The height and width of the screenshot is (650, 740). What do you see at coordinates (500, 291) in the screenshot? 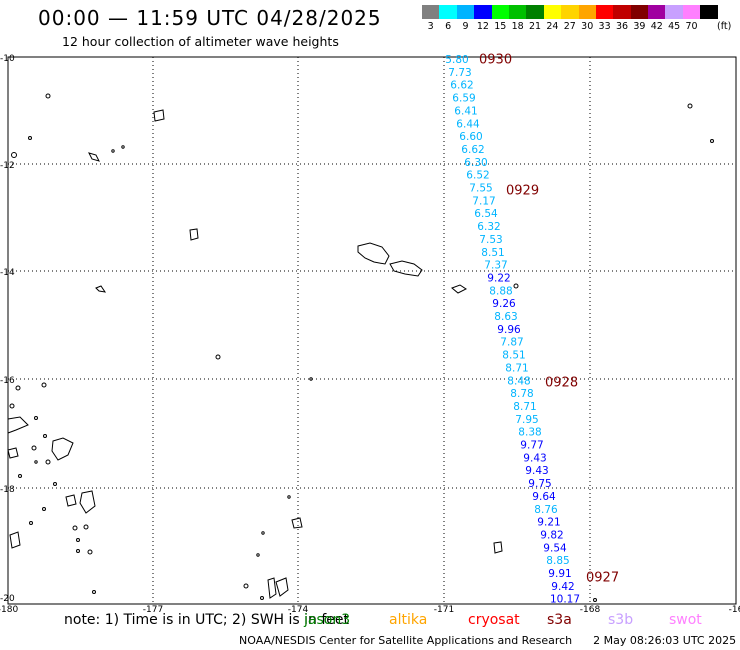
I see `wave-height-label: 8.88` at bounding box center [500, 291].